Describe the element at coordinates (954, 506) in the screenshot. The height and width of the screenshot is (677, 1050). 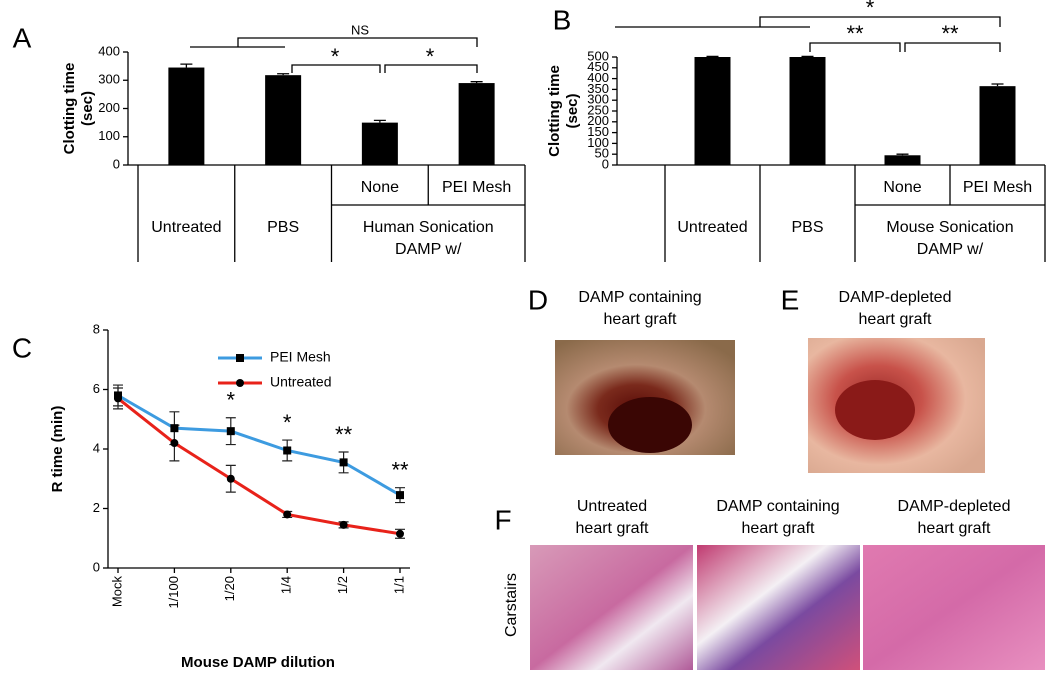
I see `histology-caption: DAMP-depleted` at that location.